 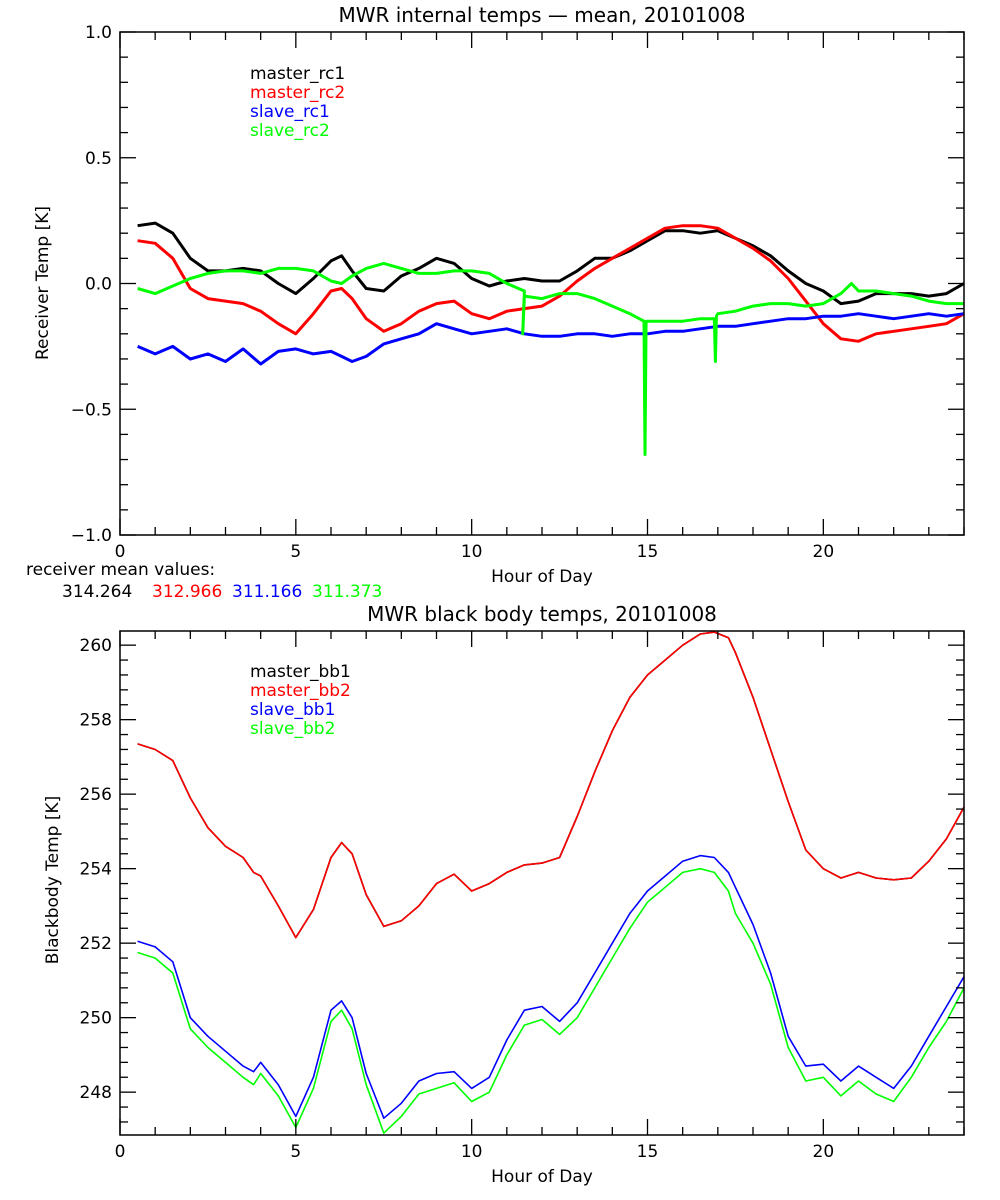 What do you see at coordinates (297, 93) in the screenshot?
I see `legend-item-master-rc2: master_rc2` at bounding box center [297, 93].